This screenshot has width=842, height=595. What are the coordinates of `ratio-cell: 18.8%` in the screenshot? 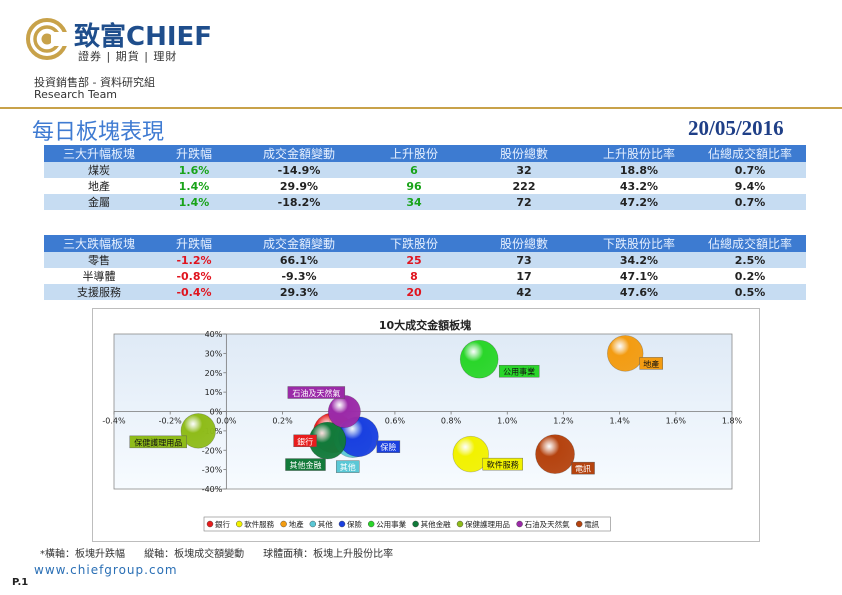 It's located at (639, 170).